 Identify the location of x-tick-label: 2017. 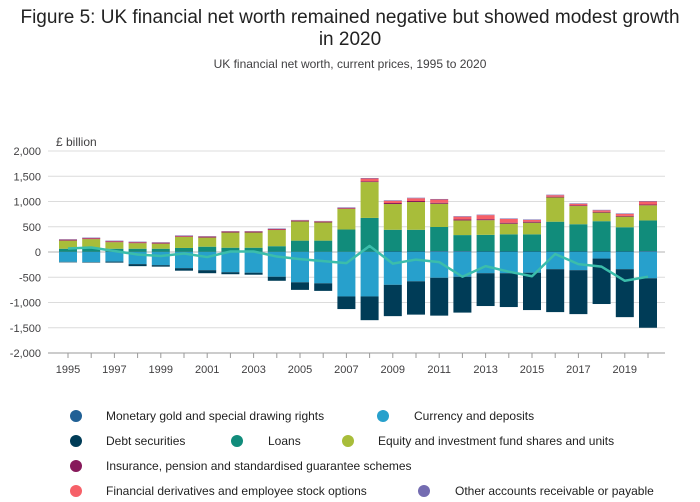
(578, 370).